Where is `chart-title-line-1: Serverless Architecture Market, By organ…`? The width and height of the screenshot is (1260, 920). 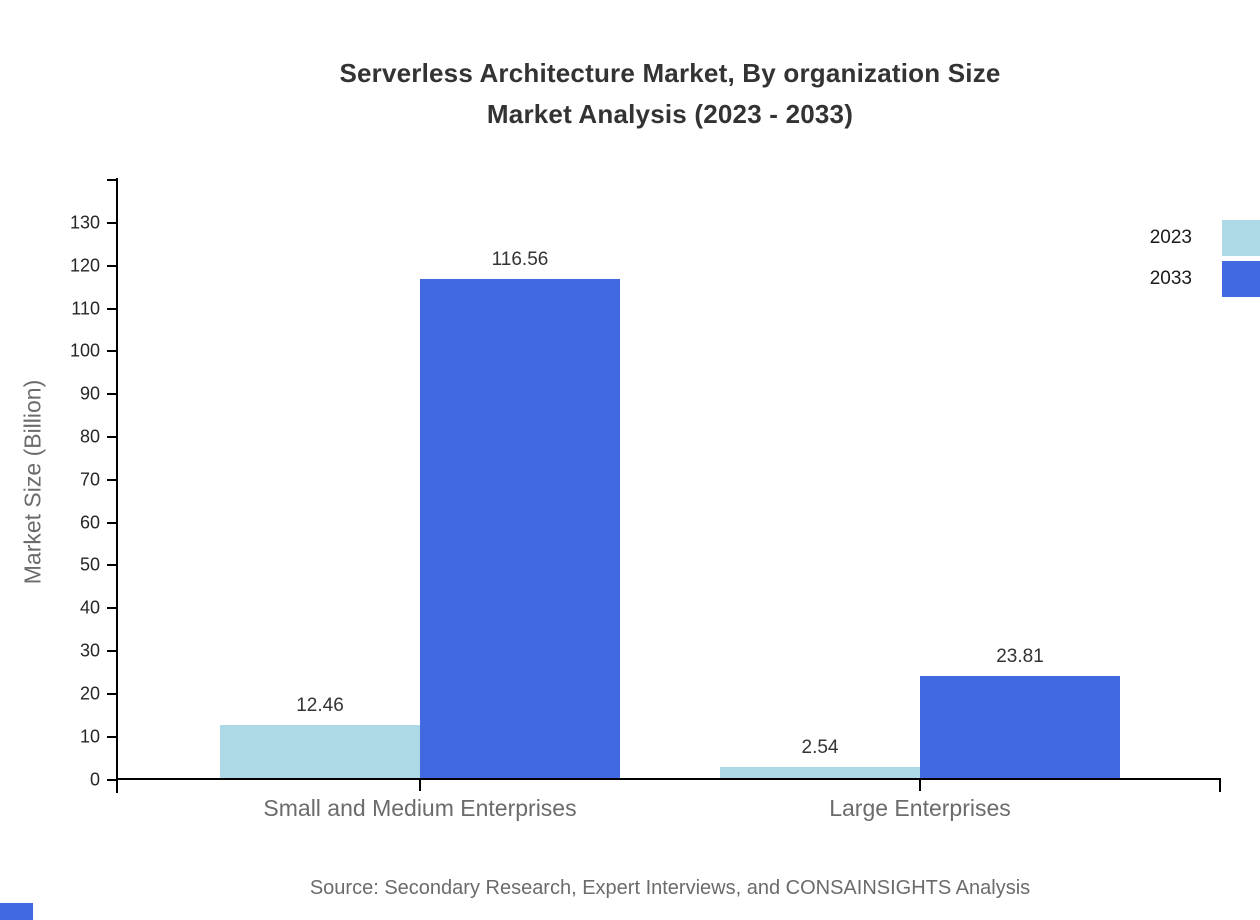 chart-title-line-1: Serverless Architecture Market, By organ… is located at coordinates (670, 73).